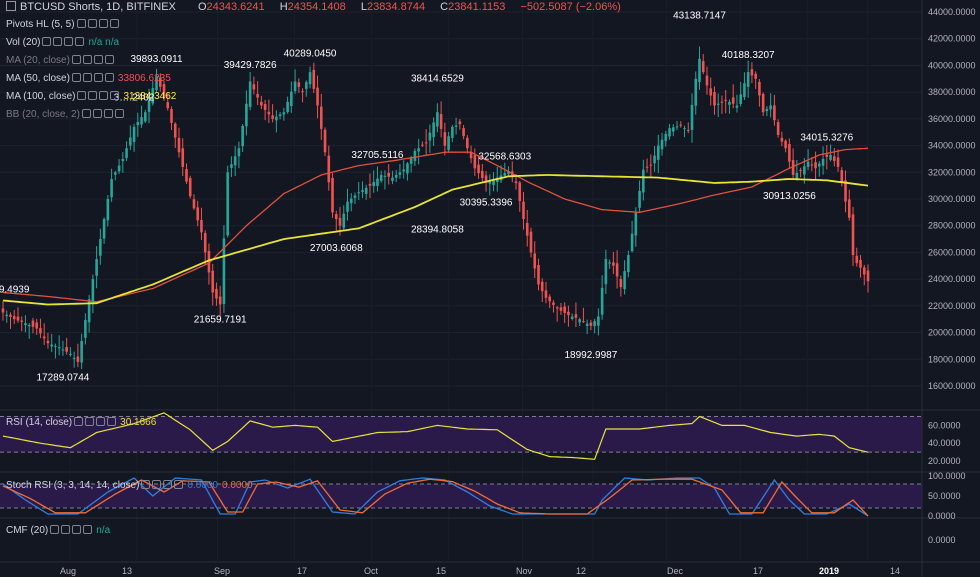 The width and height of the screenshot is (980, 577). Describe the element at coordinates (60, 60) in the screenshot. I see `indicator-row: MA (20, close)` at that location.